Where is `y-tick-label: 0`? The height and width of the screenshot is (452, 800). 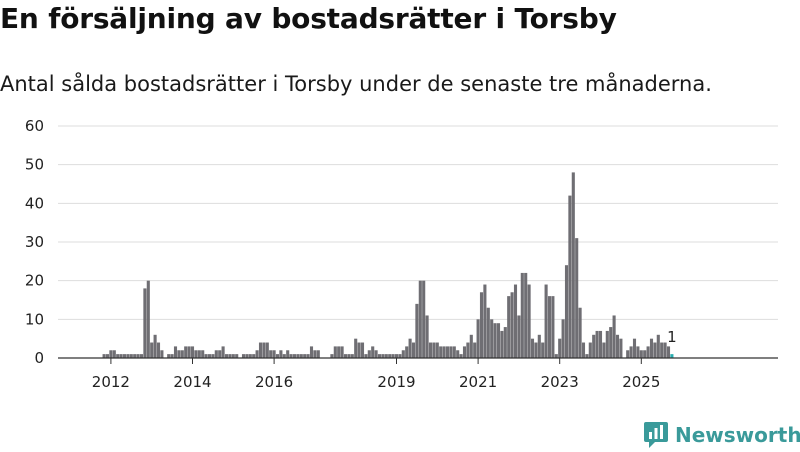 y-tick-label: 0 is located at coordinates (39, 358).